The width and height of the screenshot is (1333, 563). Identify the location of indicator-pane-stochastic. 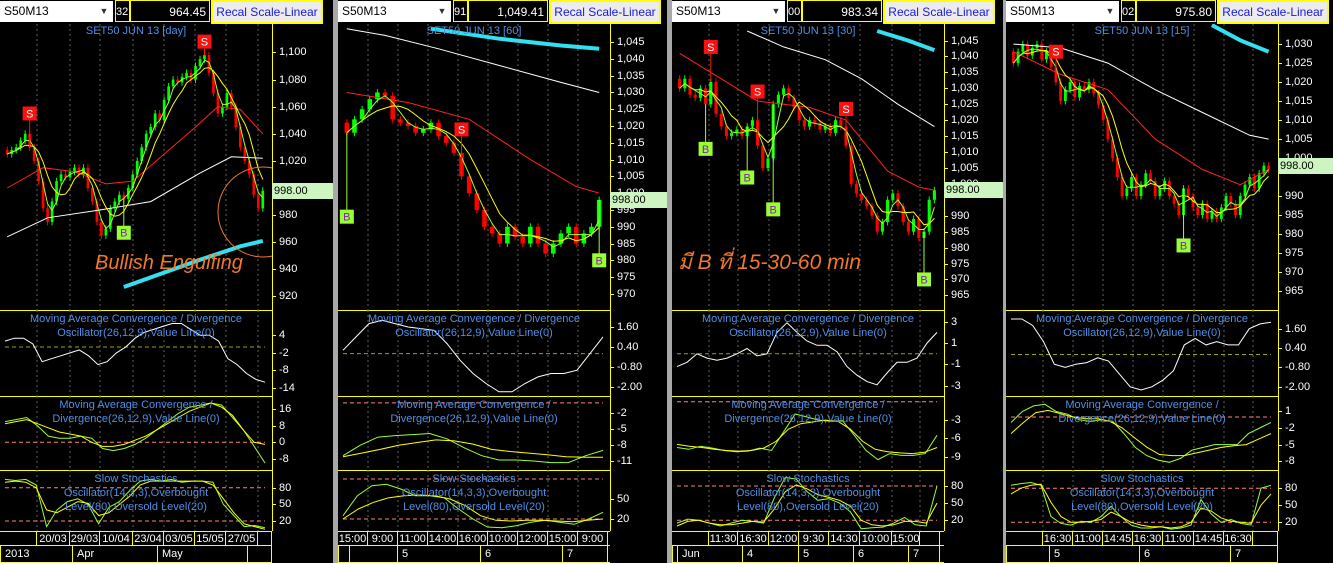
(135, 500).